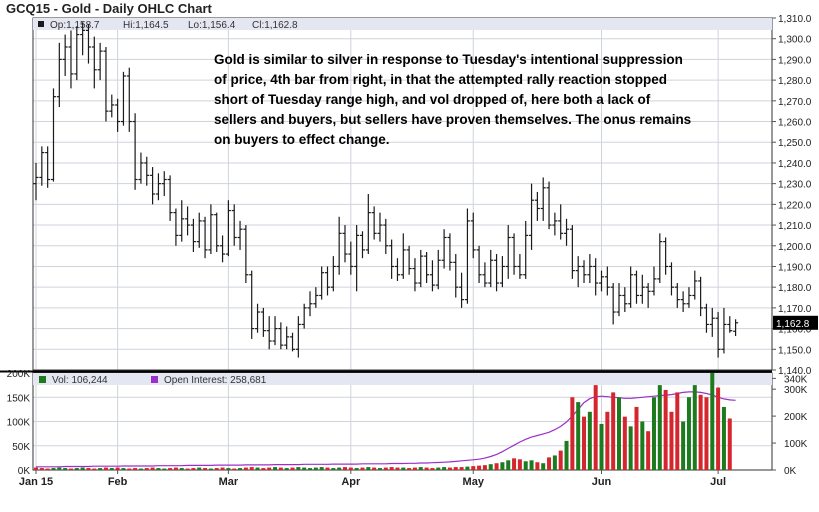 The image size is (819, 512). Describe the element at coordinates (795, 350) in the screenshot. I see `price-tick-label: 1,150.0` at that location.